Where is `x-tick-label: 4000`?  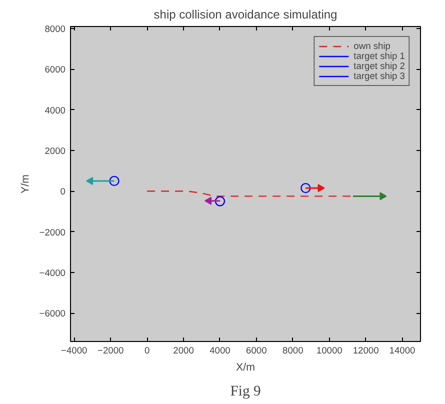
x-tick-label: 4000 is located at coordinates (220, 351).